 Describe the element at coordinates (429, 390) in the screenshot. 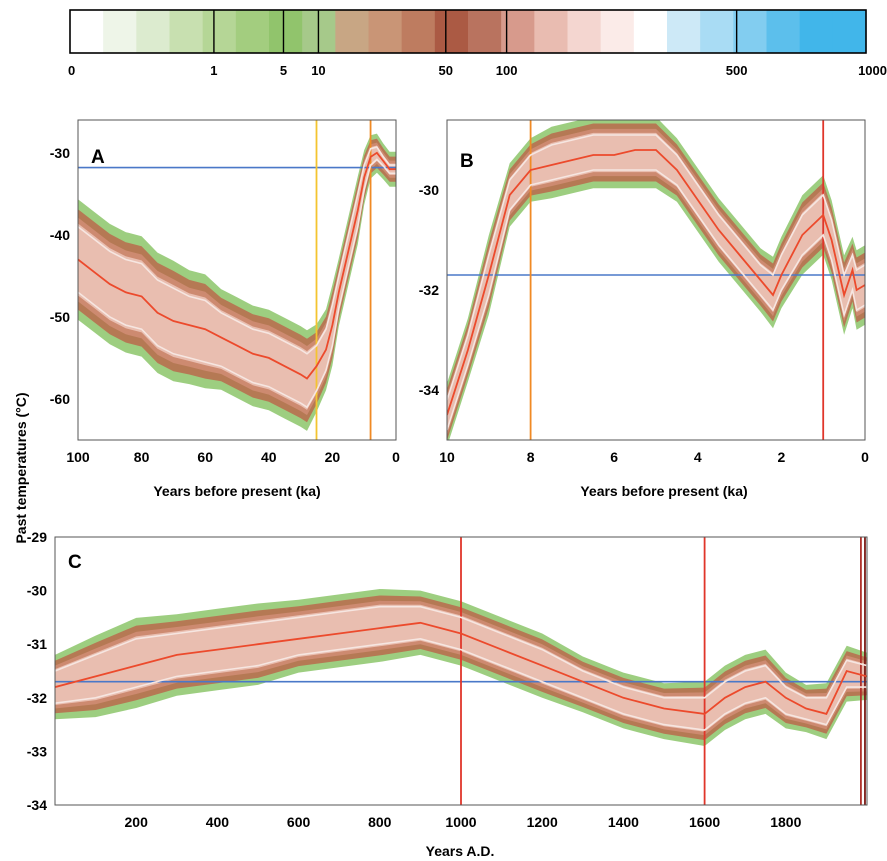

I see `y-tick-label: -34` at that location.